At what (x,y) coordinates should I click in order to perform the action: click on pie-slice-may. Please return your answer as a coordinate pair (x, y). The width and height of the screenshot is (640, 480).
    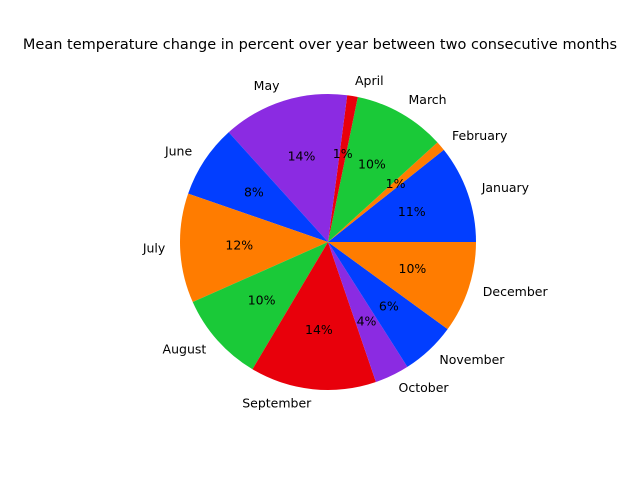
    Looking at the image, I should click on (288, 167).